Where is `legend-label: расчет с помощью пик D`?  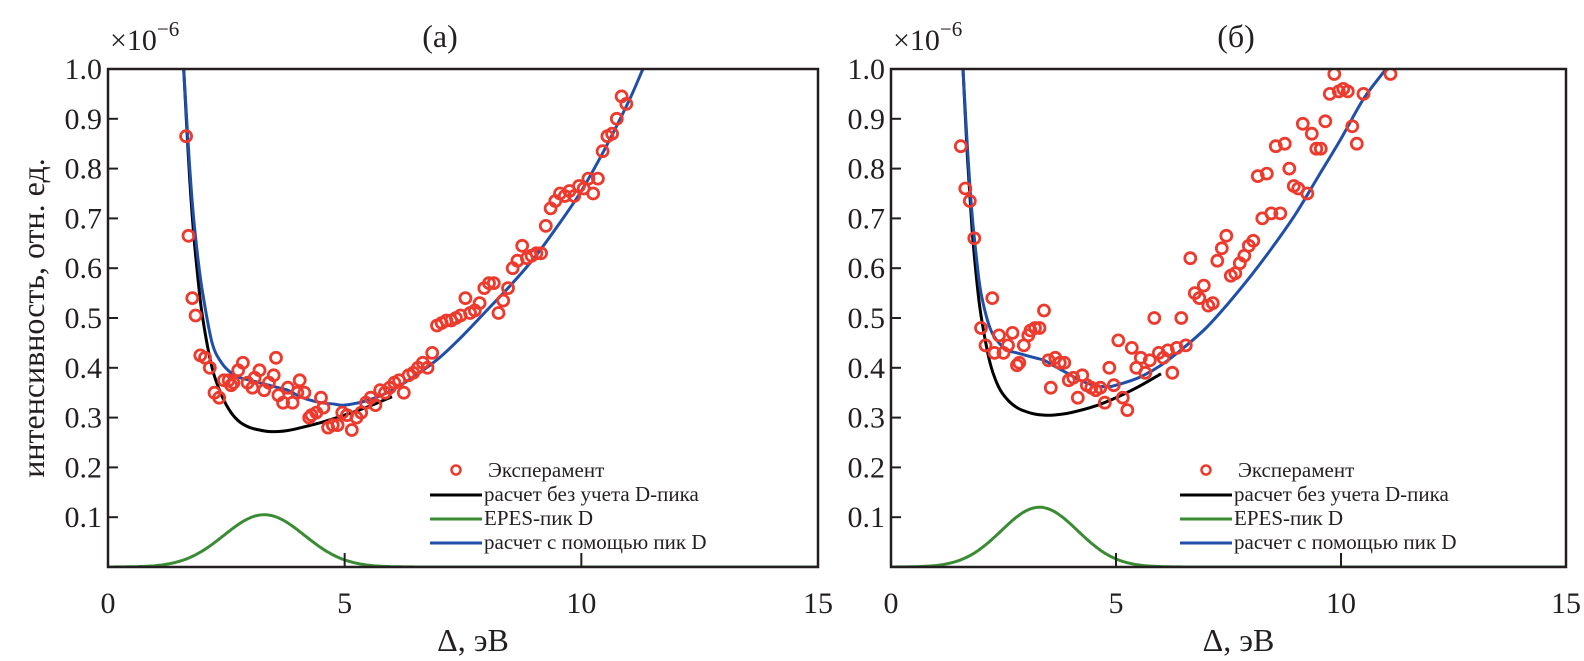 legend-label: расчет с помощью пик D is located at coordinates (595, 542).